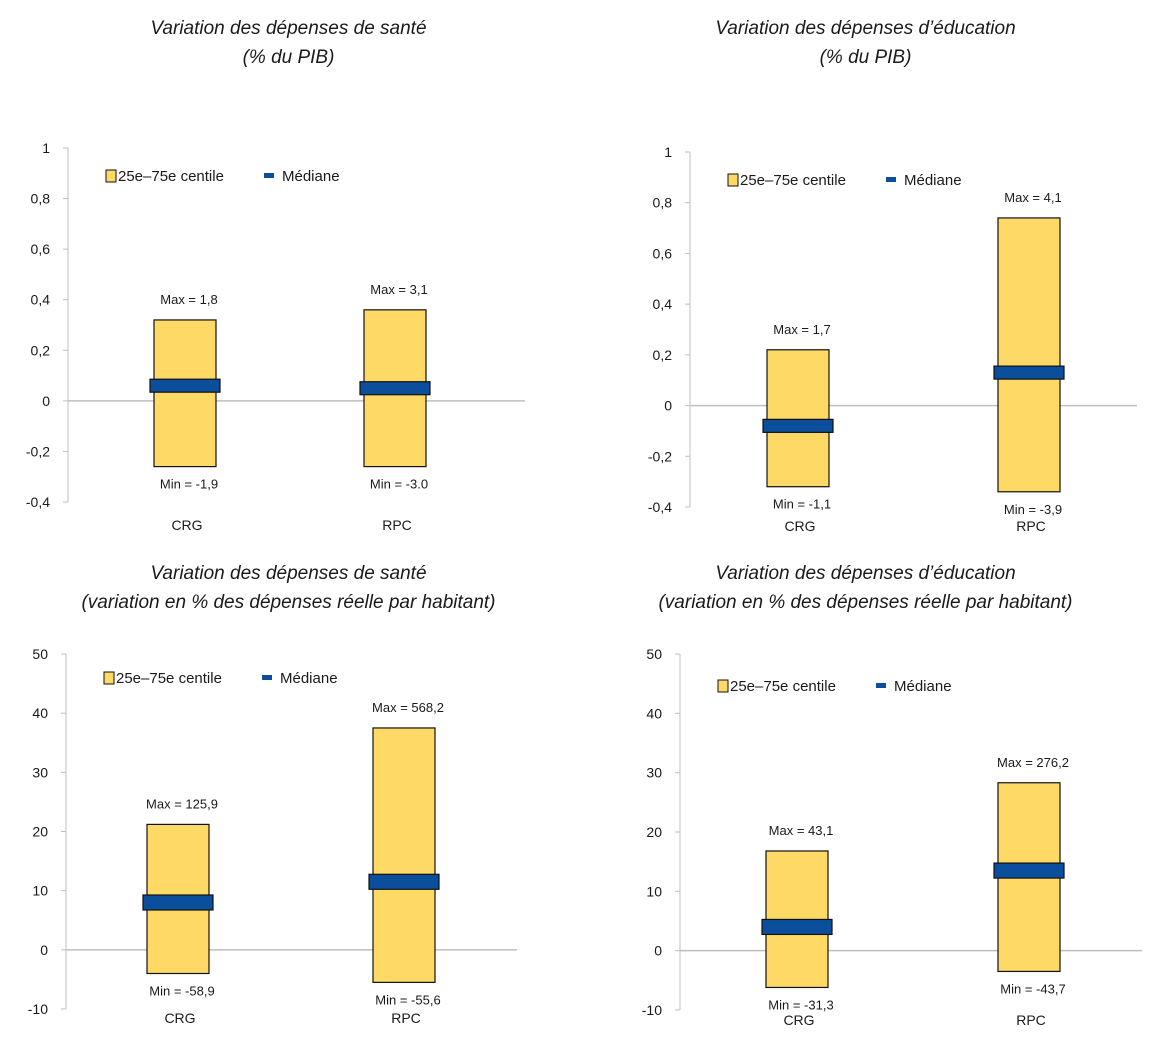 The image size is (1154, 1038). What do you see at coordinates (398, 289) in the screenshot?
I see `max-label: Max = 3,1` at bounding box center [398, 289].